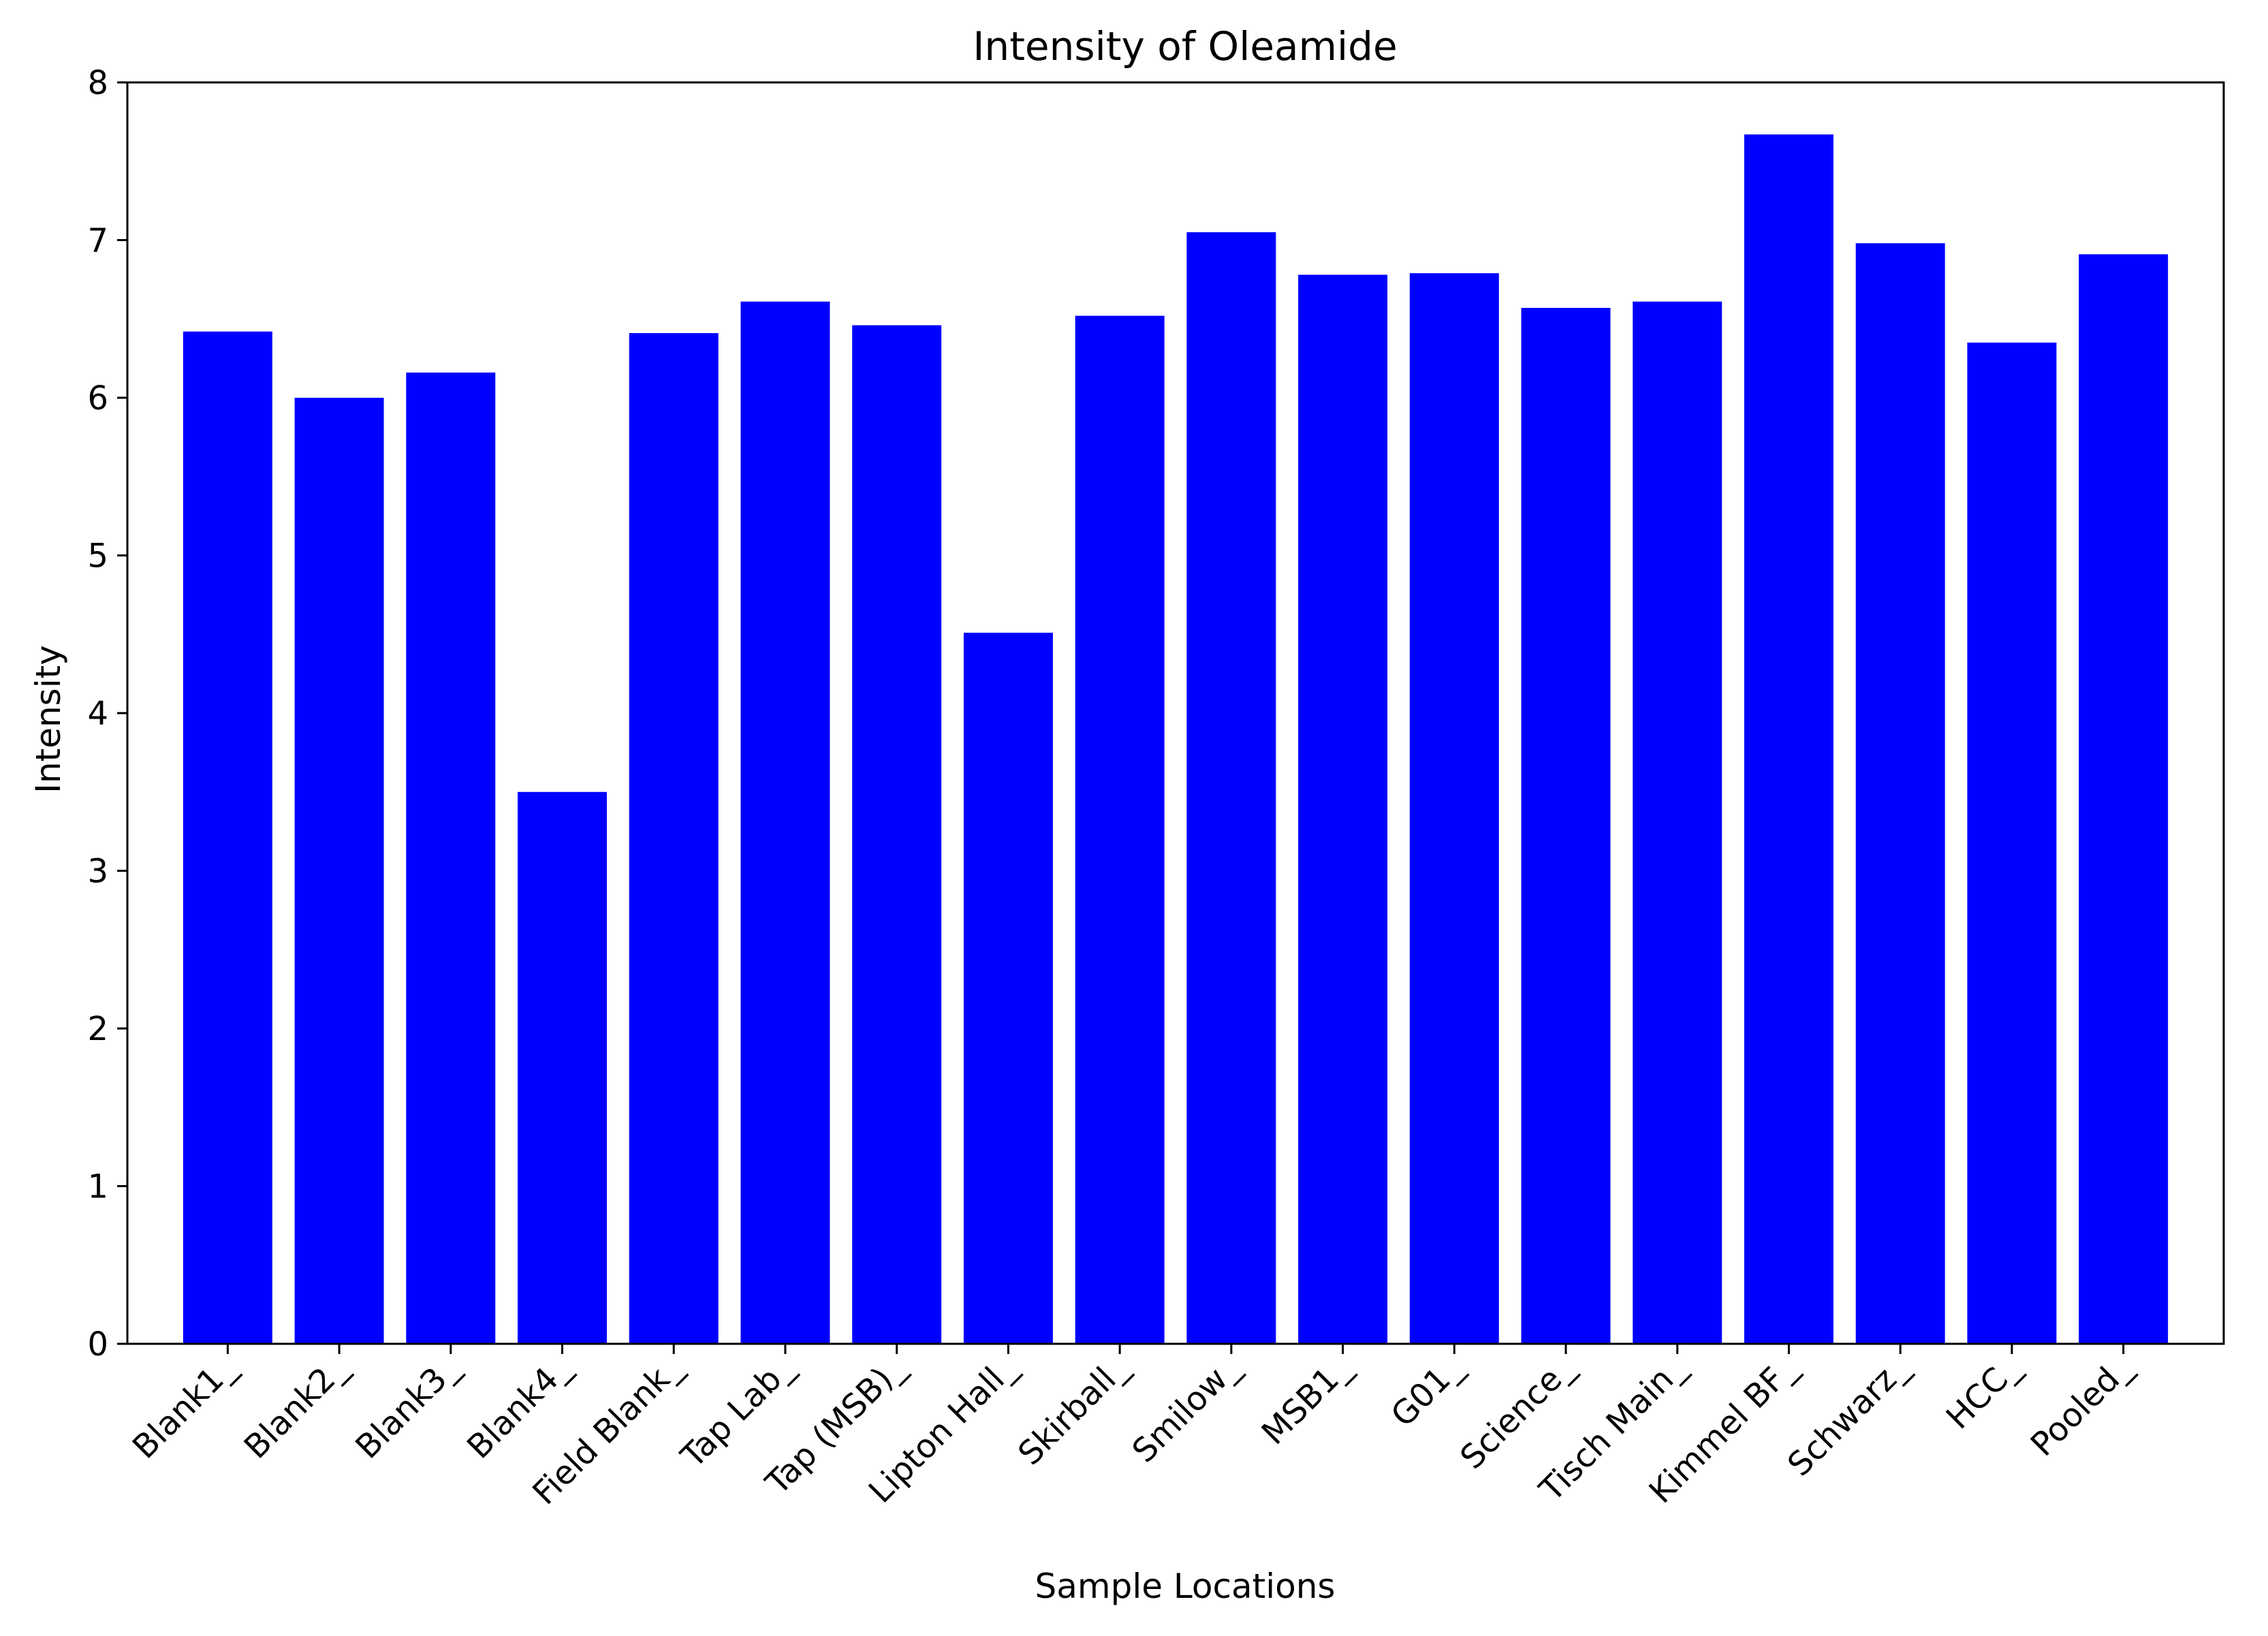  I want to click on y-tick-label: 1, so click(97, 1187).